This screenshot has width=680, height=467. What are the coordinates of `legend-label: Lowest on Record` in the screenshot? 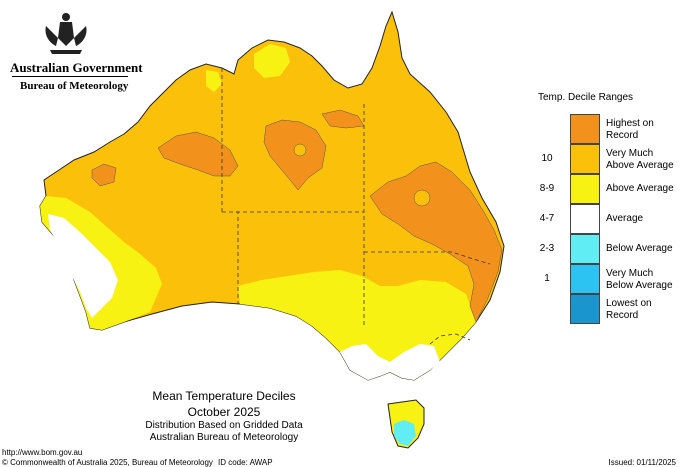 It's located at (643, 310).